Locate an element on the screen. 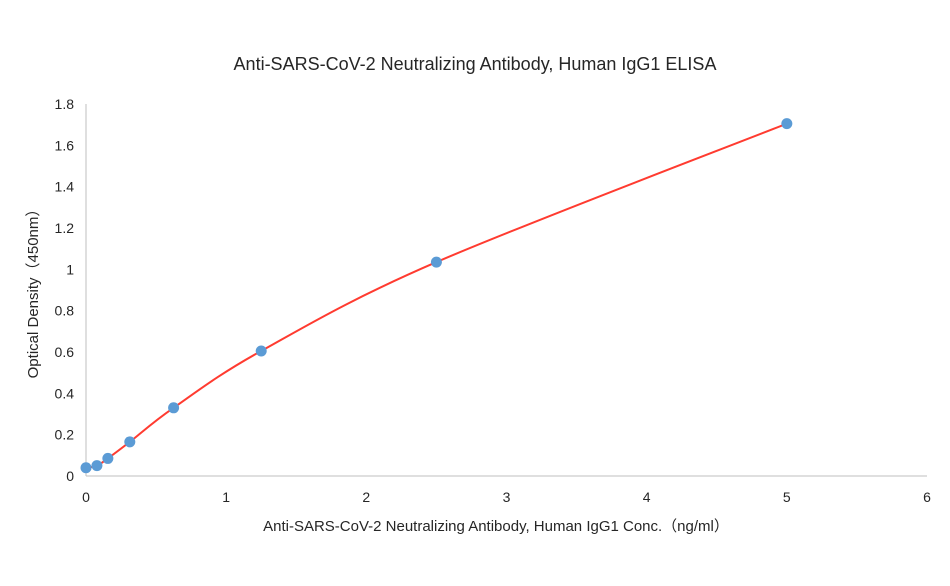  y-tick-label: 0.2 is located at coordinates (65, 435).